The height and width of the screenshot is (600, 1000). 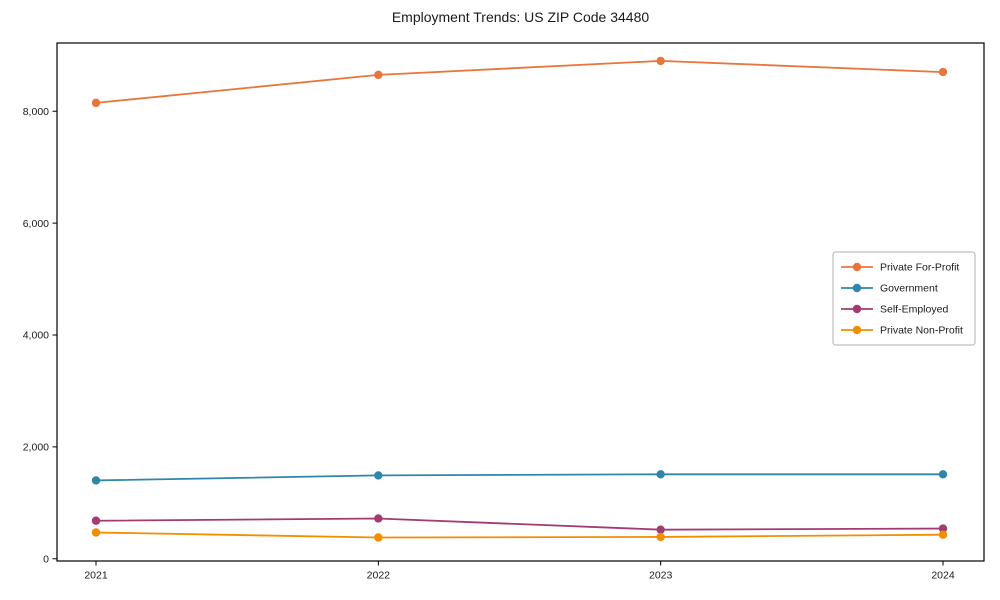 I want to click on x-tick-label: 2023, so click(x=661, y=576).